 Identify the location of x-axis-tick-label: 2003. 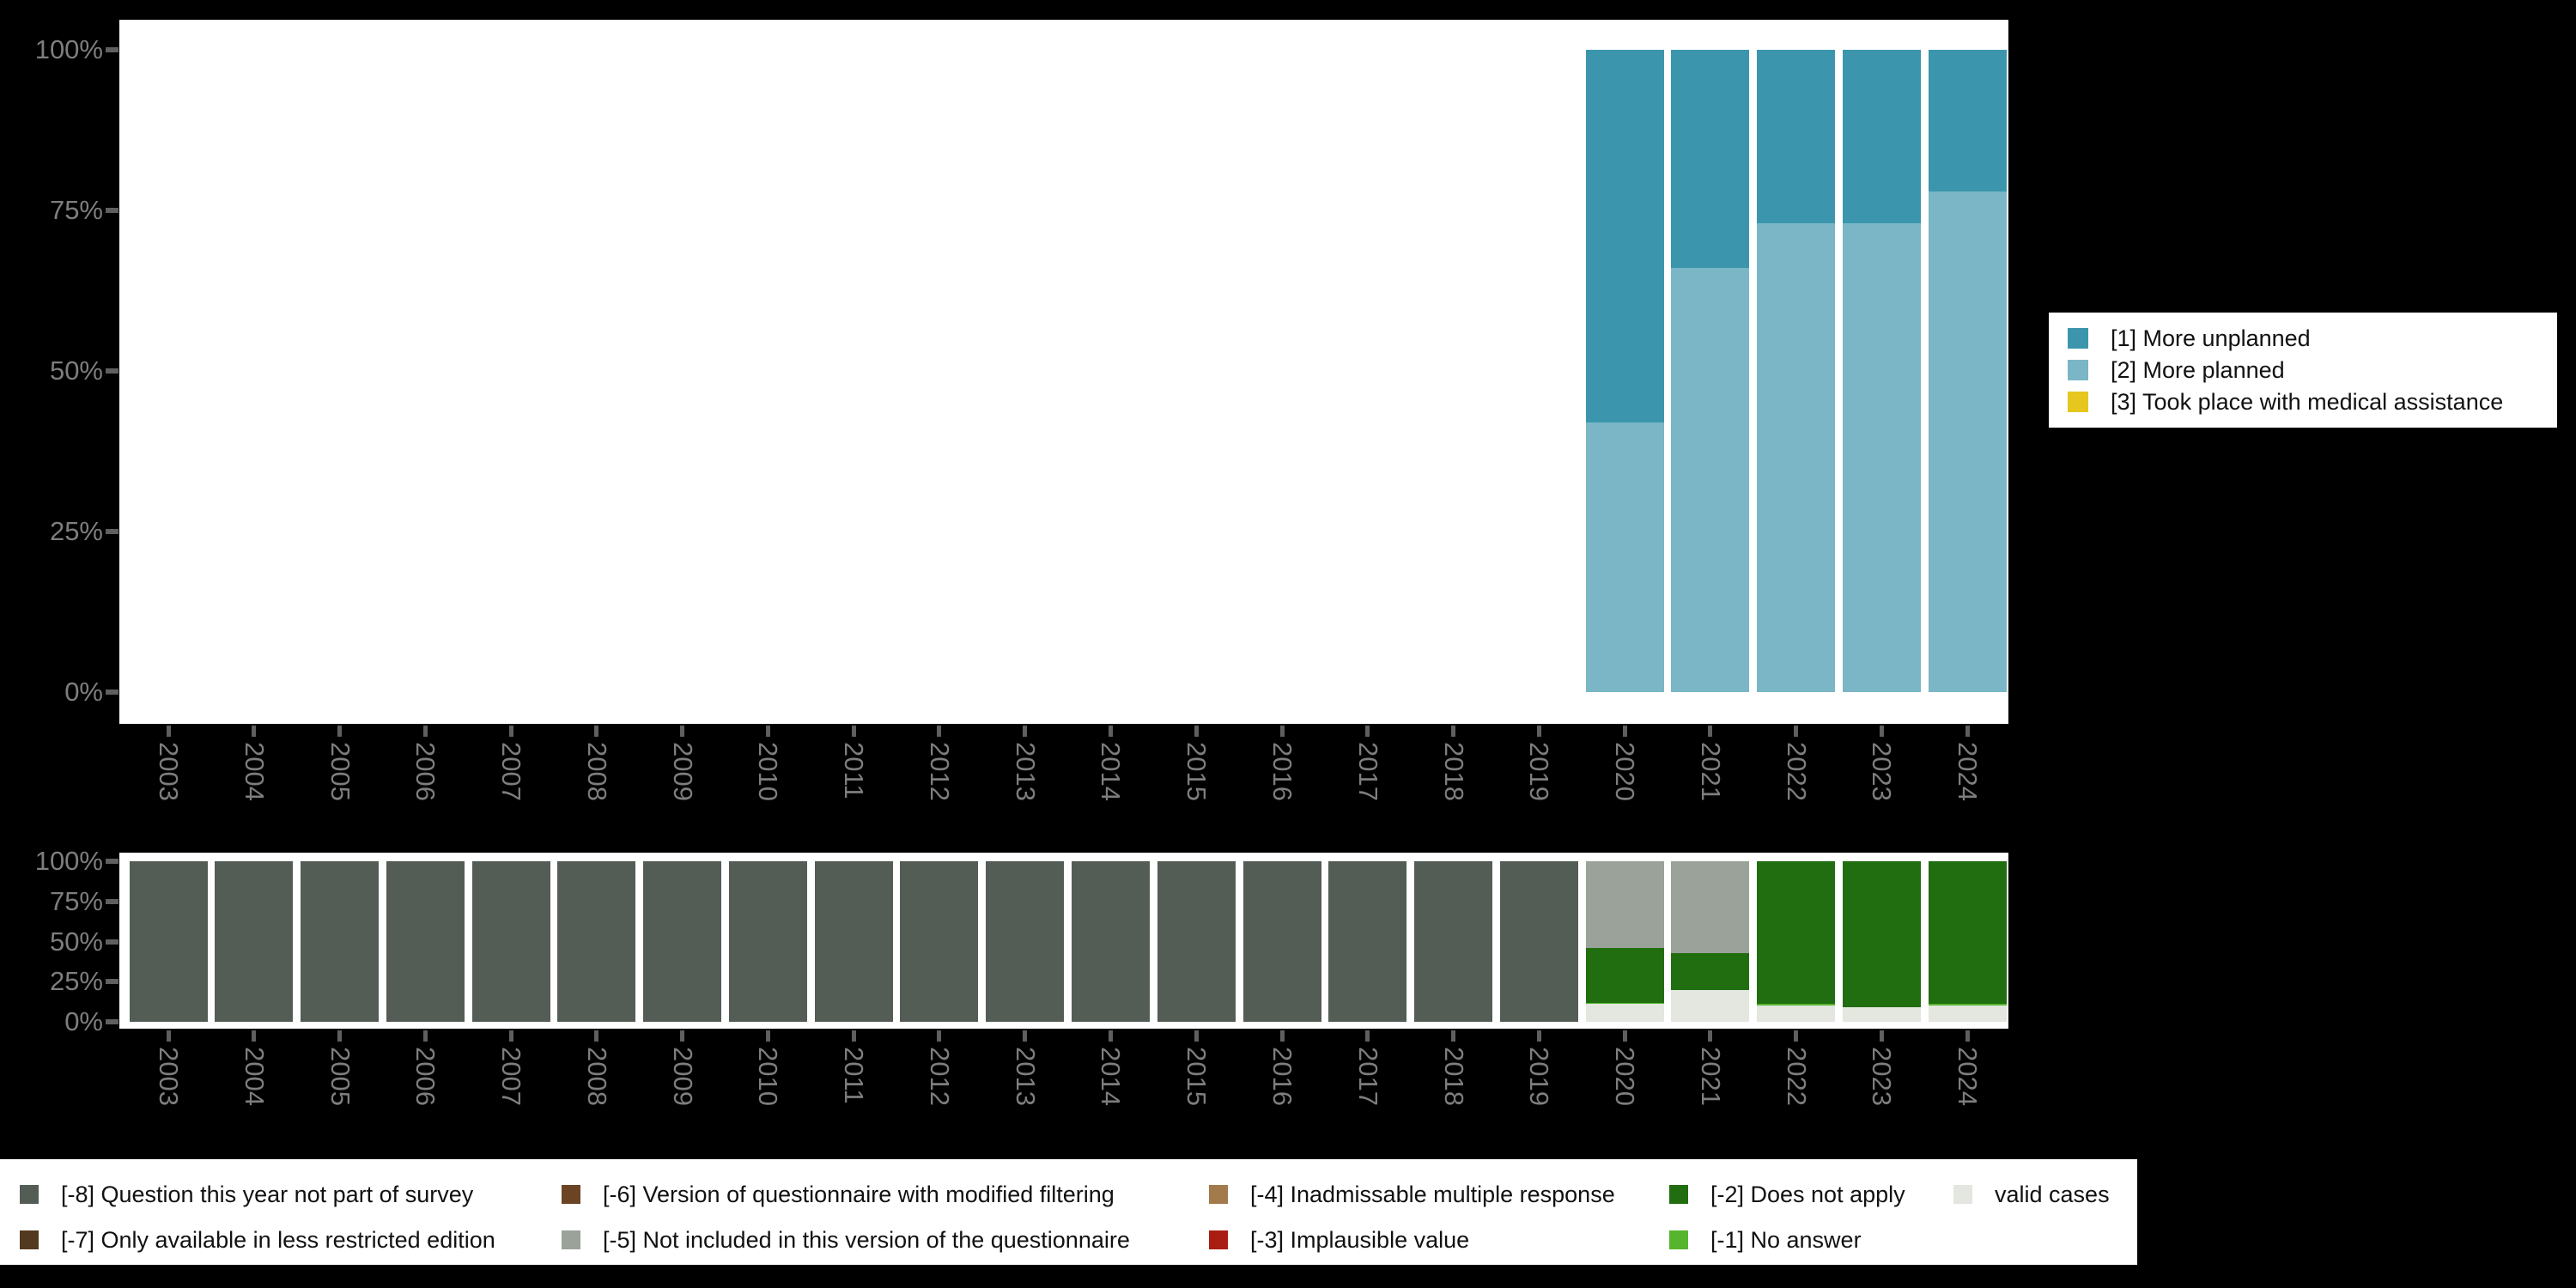
(169, 771).